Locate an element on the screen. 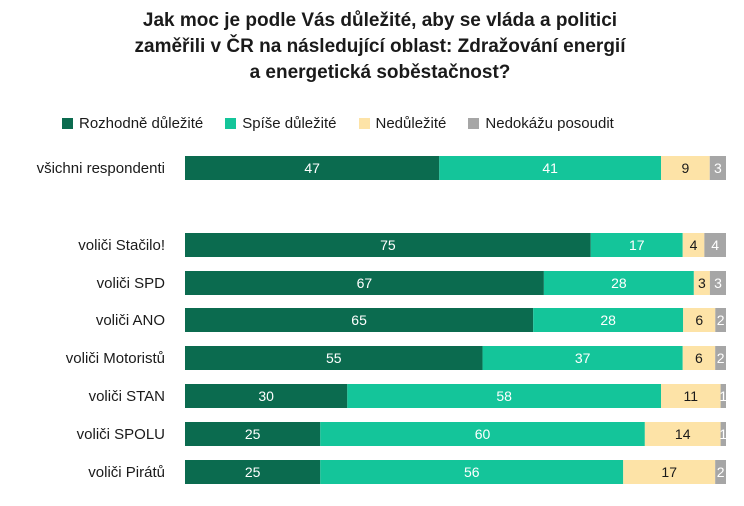  category-label-spd: voliči SPD is located at coordinates (131, 283).